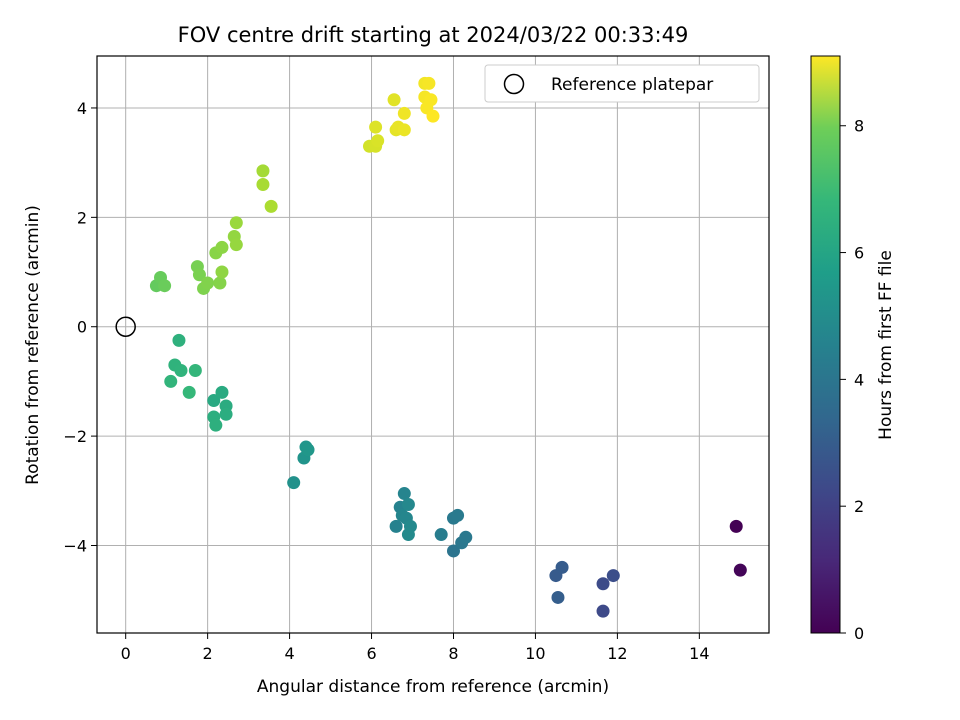 The image size is (960, 720). Describe the element at coordinates (125, 326) in the screenshot. I see `reference-platepar-marker` at that location.